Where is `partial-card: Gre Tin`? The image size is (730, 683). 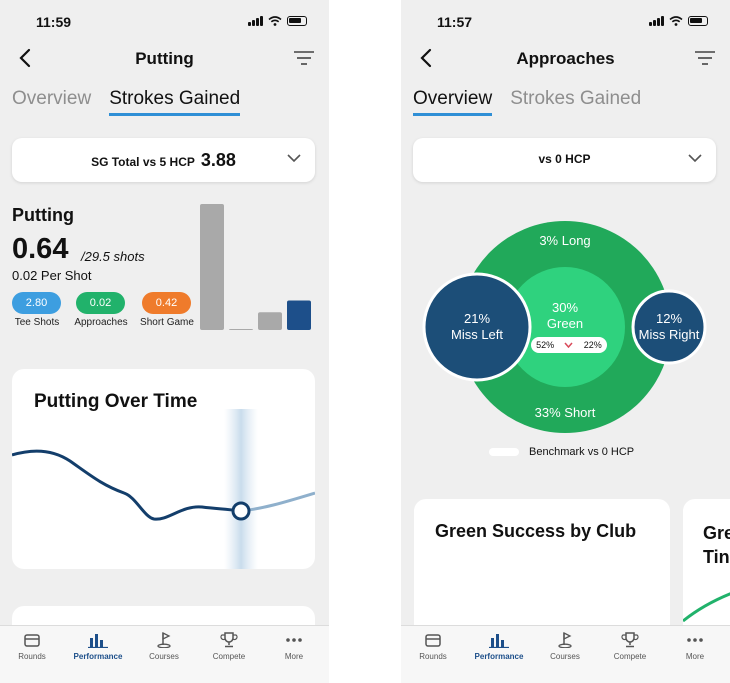
partial-card: Gre Tin is located at coordinates (706, 574).